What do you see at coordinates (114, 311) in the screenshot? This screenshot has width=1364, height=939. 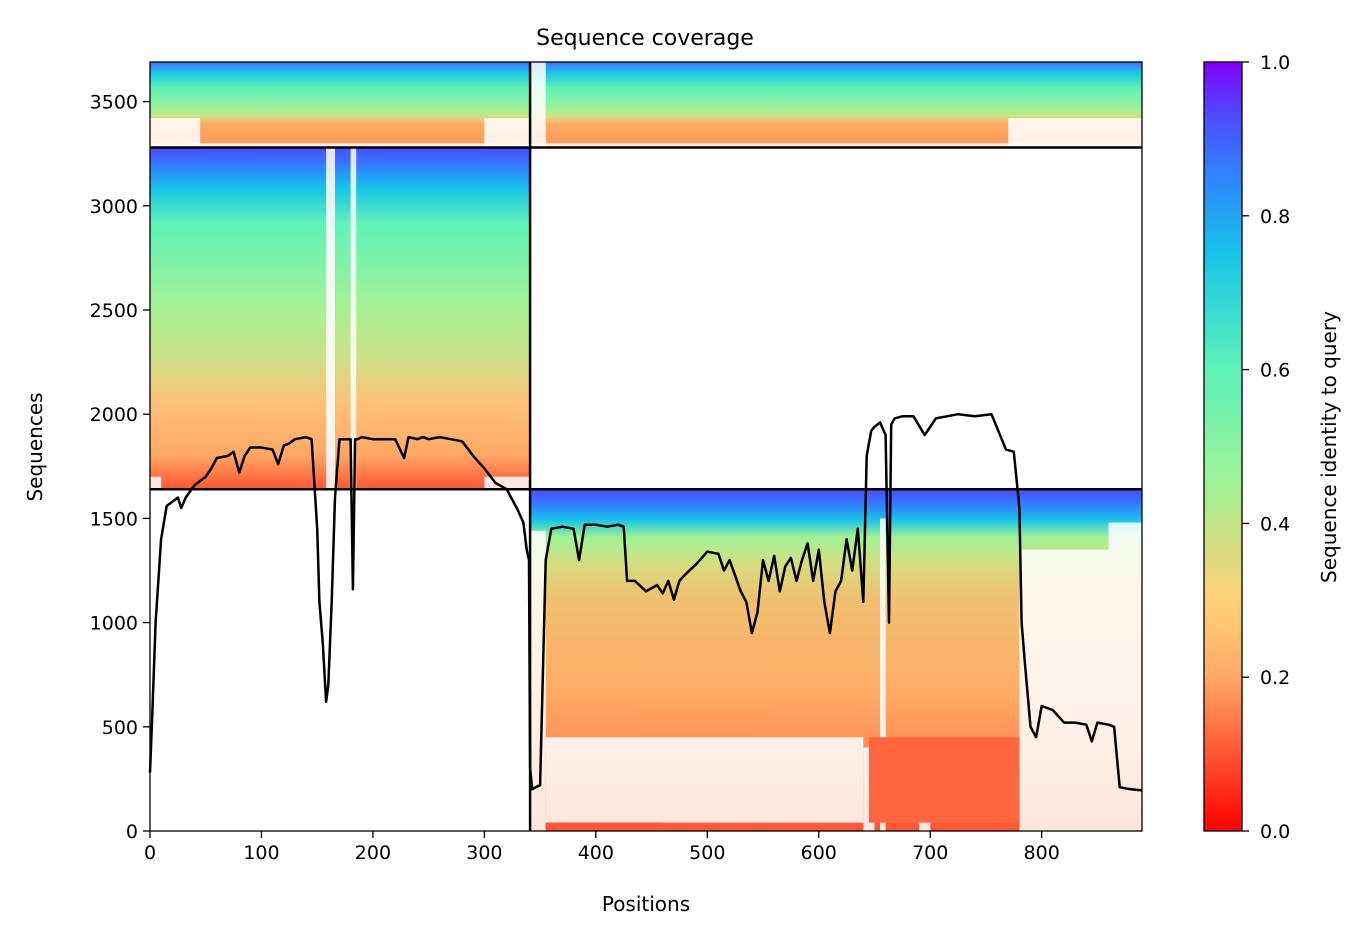 I see `y-tick-label: 2500` at bounding box center [114, 311].